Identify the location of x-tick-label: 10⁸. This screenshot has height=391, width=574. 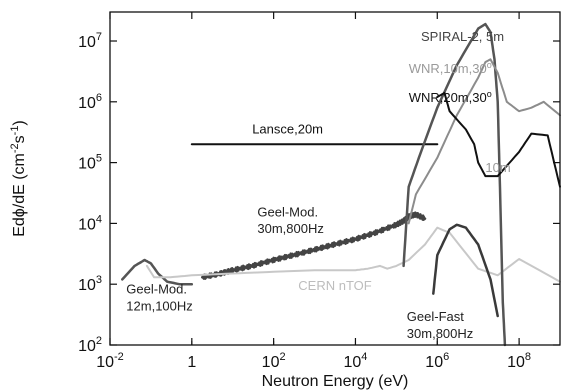
(519, 361).